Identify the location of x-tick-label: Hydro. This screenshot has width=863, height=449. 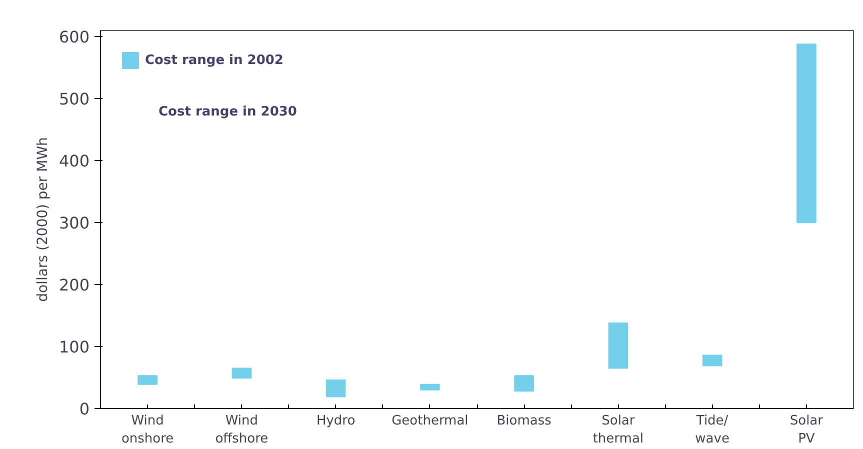
(336, 421).